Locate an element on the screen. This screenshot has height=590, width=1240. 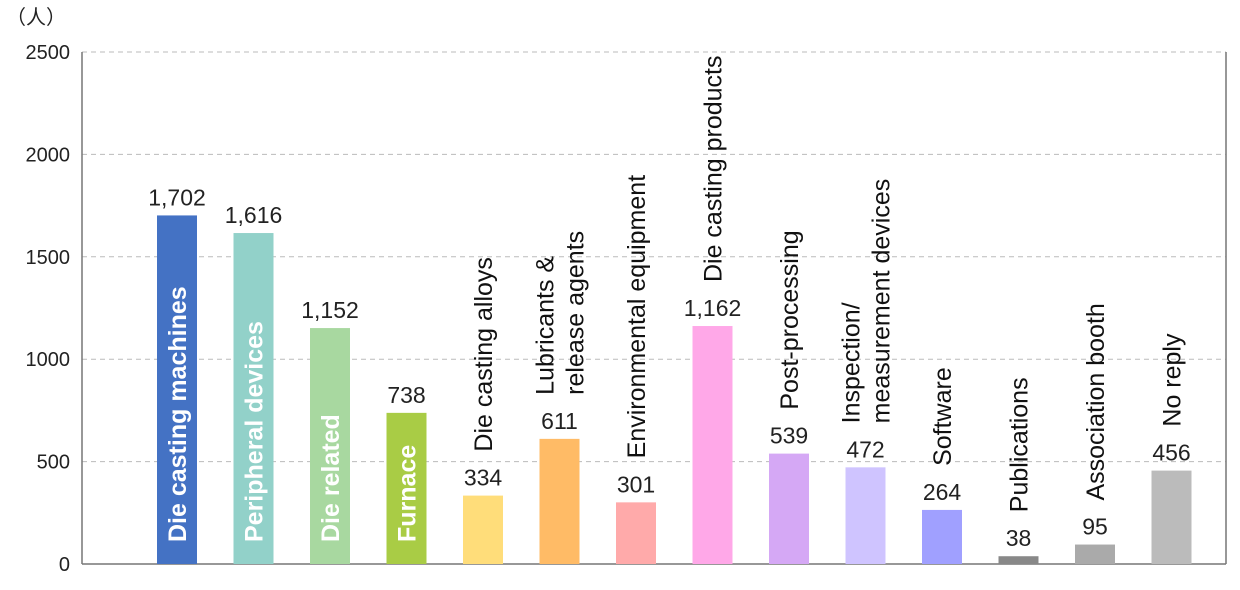
category-label-6-line-1: Lubricants & is located at coordinates (546, 325).